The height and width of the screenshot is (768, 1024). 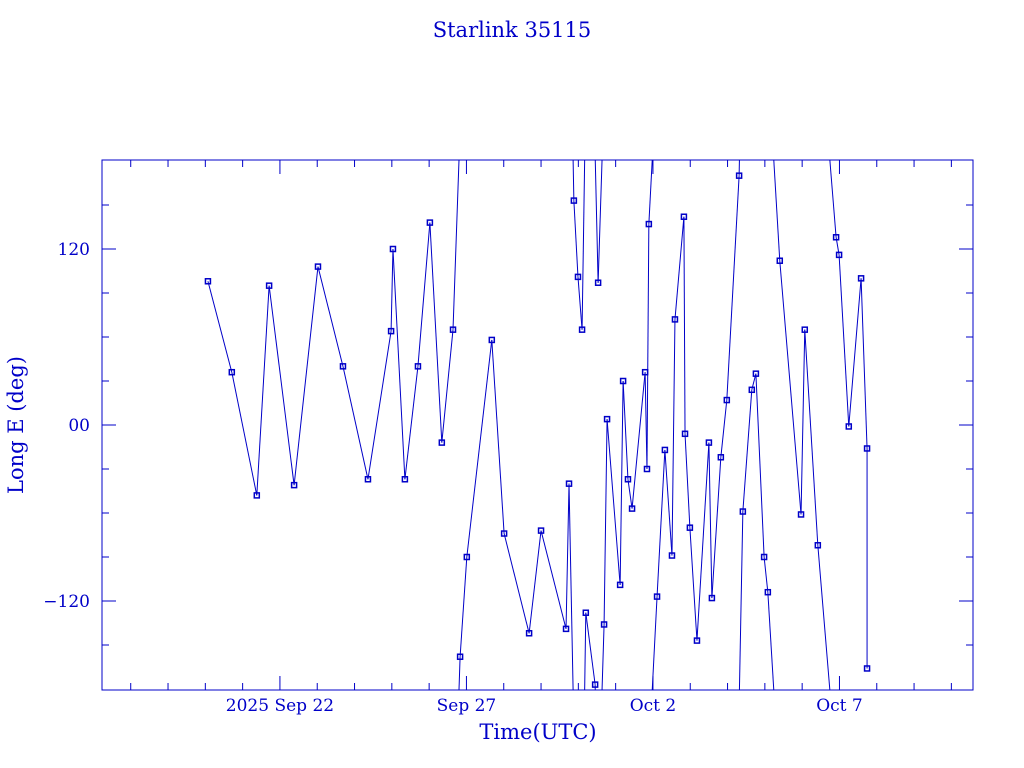 What do you see at coordinates (79, 426) in the screenshot?
I see `y-tick-label: 00` at bounding box center [79, 426].